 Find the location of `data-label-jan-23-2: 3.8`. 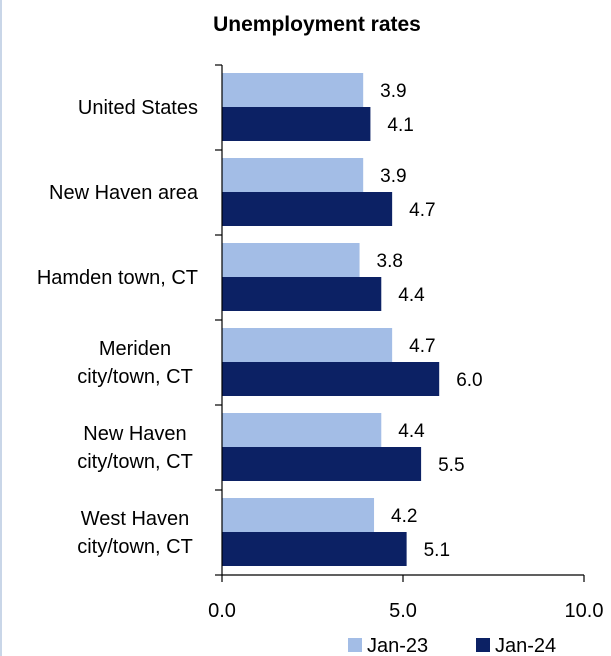

data-label-jan-23-2: 3.8 is located at coordinates (390, 261).